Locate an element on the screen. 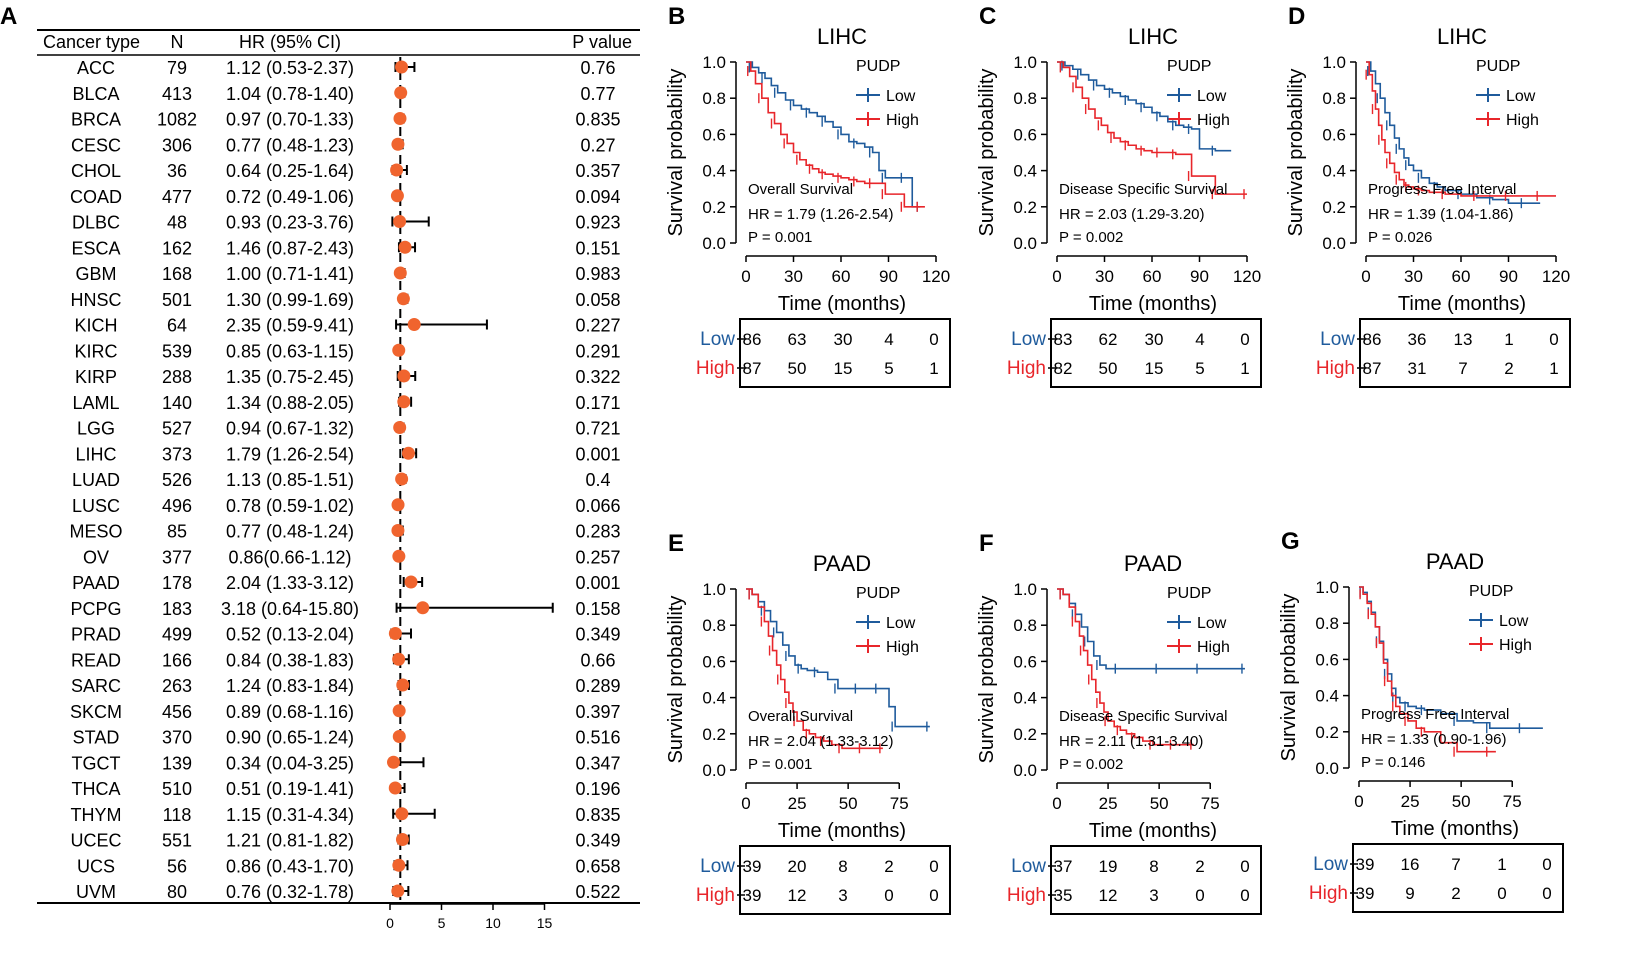 The width and height of the screenshot is (1631, 968). forest-row: MESO 85 0.77 (0.48-1.24) 0.283 is located at coordinates (344, 532).